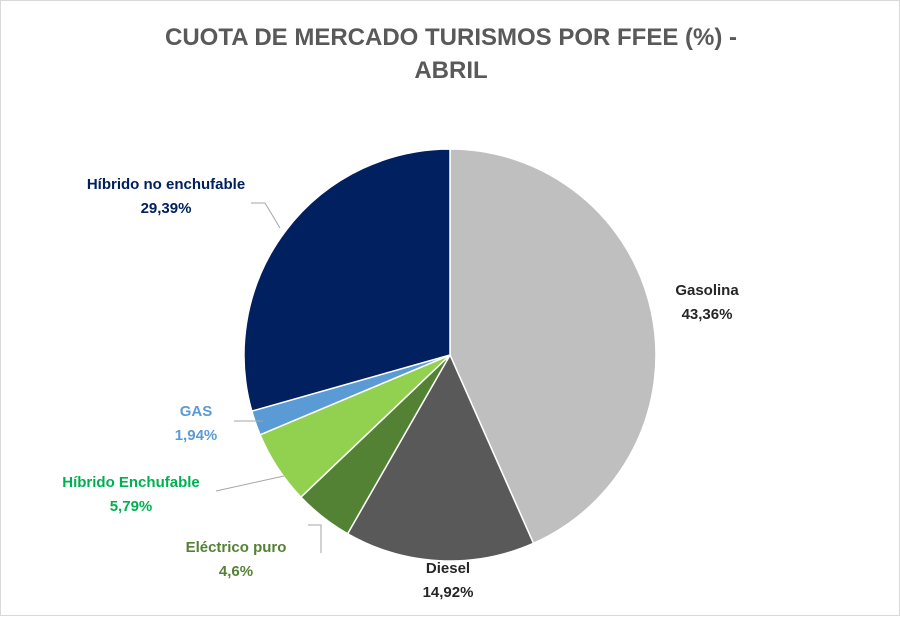  Describe the element at coordinates (236, 547) in the screenshot. I see `label-name-electrico: Eléctrico puro` at that location.